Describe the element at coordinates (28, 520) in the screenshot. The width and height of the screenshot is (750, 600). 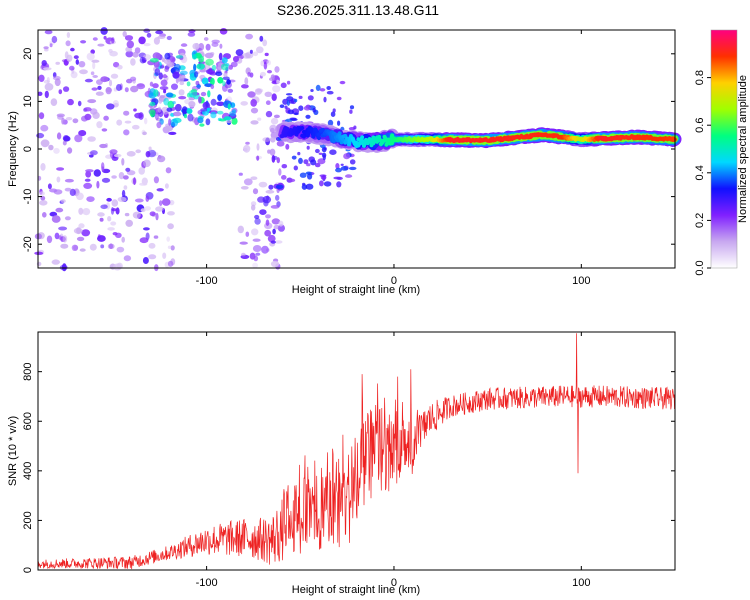
I see `y-tick-label: 200` at that location.